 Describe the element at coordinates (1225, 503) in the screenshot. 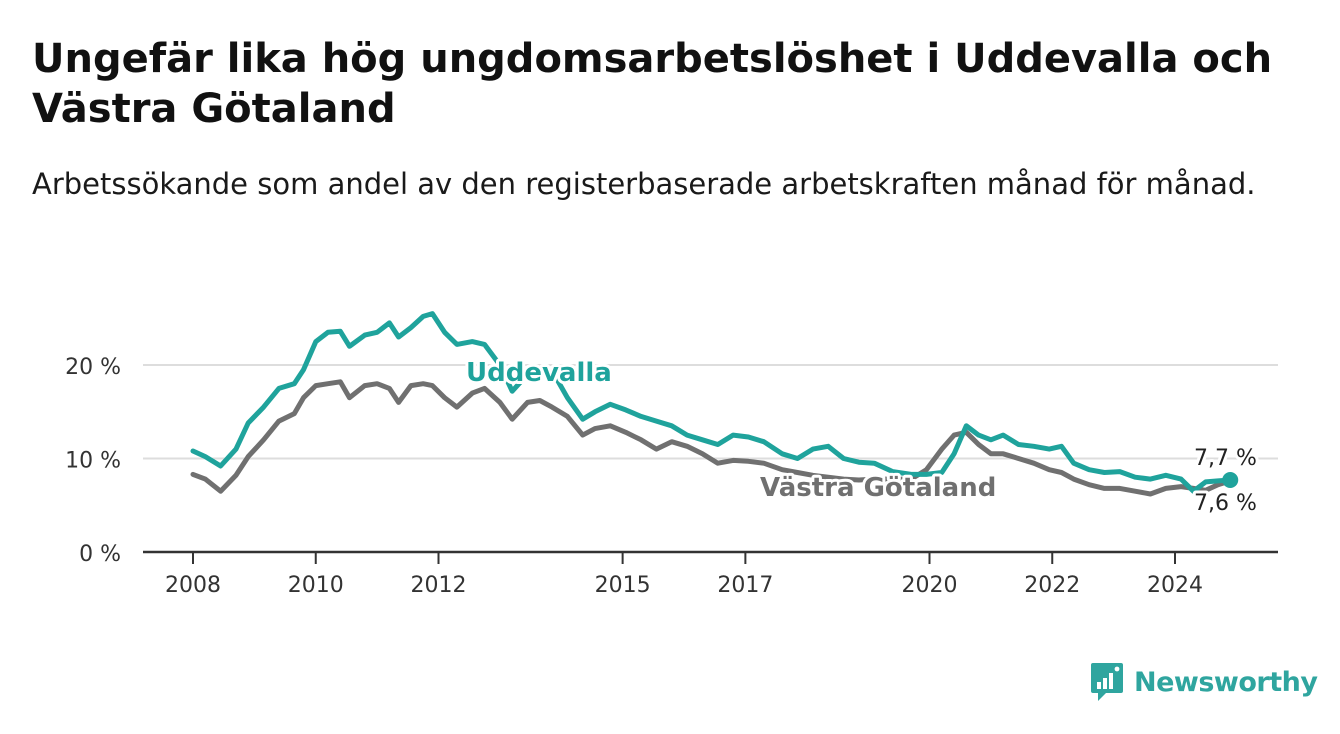

I see `end-value-vastra-gotaland: 7,6 %` at that location.